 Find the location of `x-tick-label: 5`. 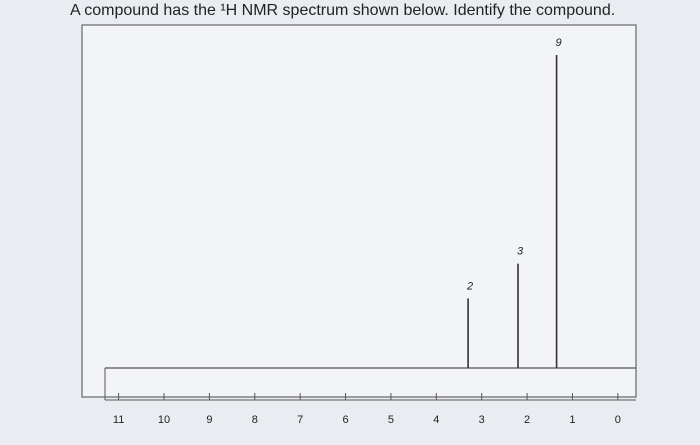

x-tick-label: 5 is located at coordinates (391, 420).